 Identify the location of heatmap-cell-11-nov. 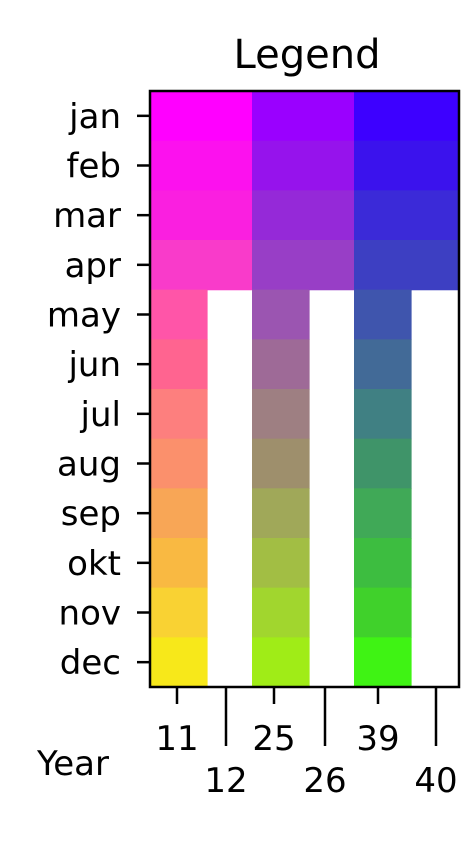
(179, 612).